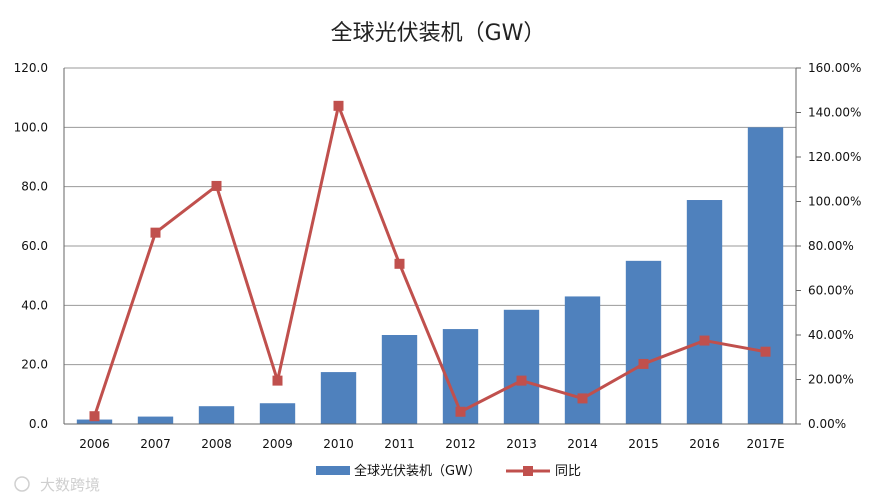 This screenshot has width=876, height=502. Describe the element at coordinates (643, 444) in the screenshot. I see `x-tick-label: 2015` at that location.